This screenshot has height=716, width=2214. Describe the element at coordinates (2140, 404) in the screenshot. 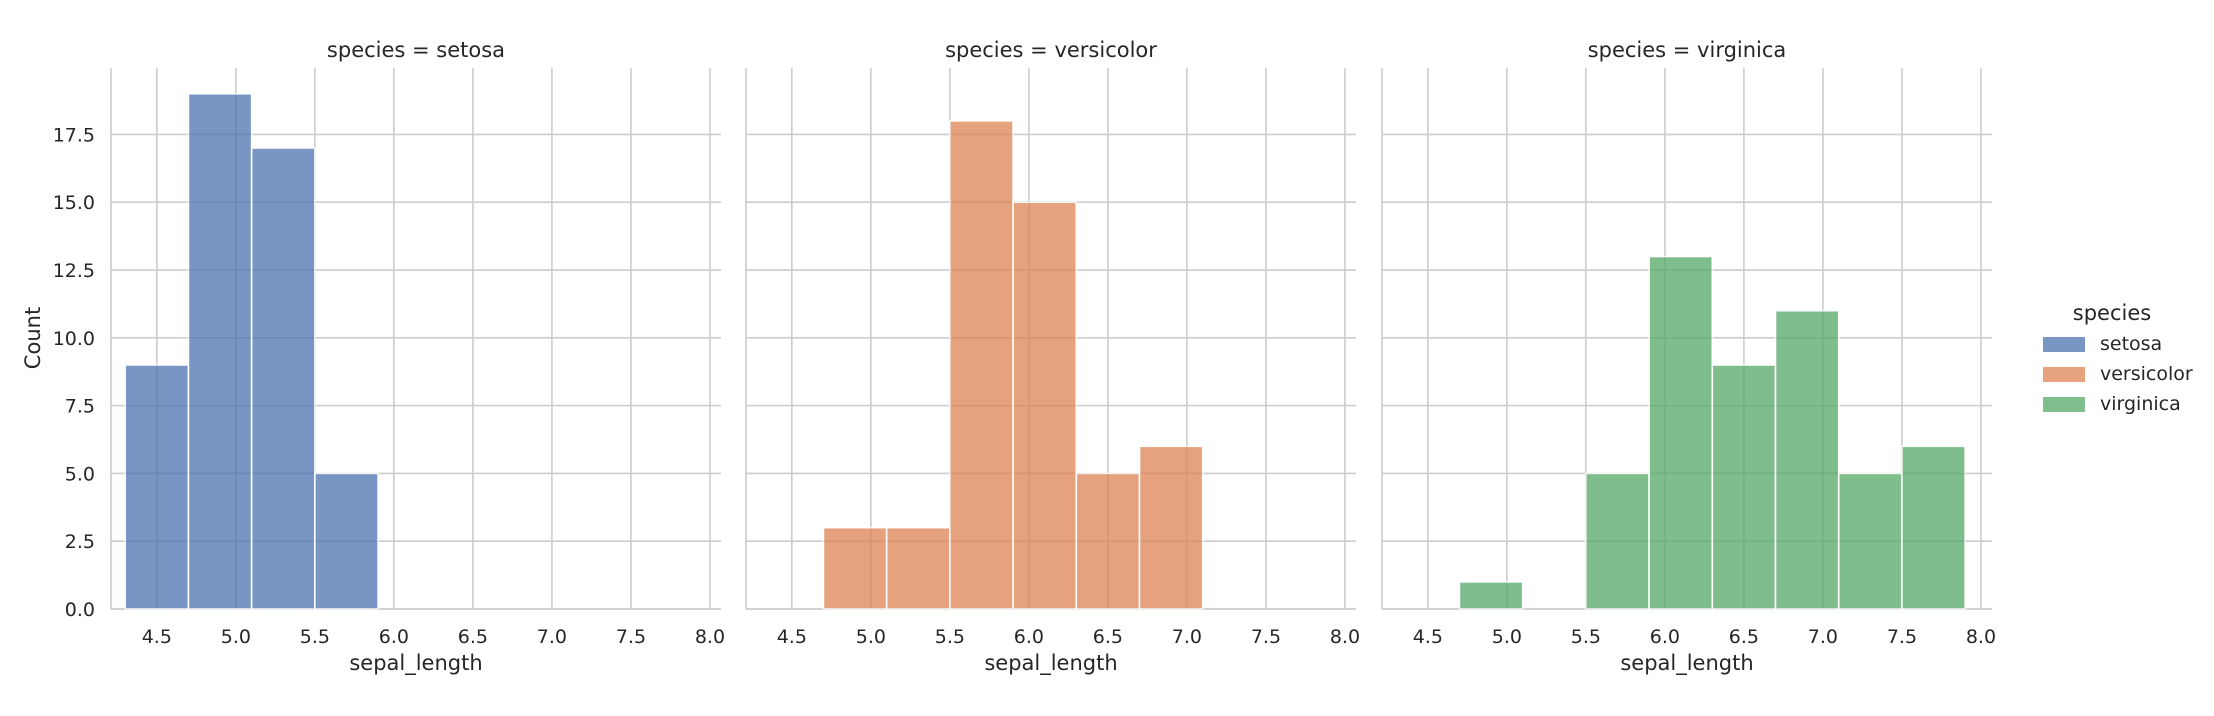

I see `legend-label-virginica: virginica` at that location.